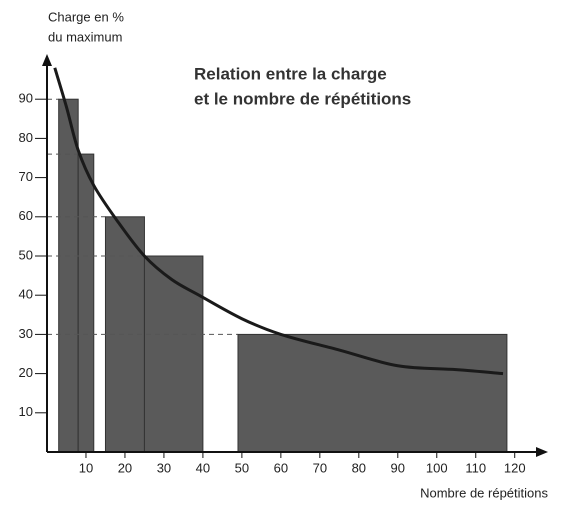 The width and height of the screenshot is (588, 524). What do you see at coordinates (26, 333) in the screenshot?
I see `y-tick-label: 30` at bounding box center [26, 333].